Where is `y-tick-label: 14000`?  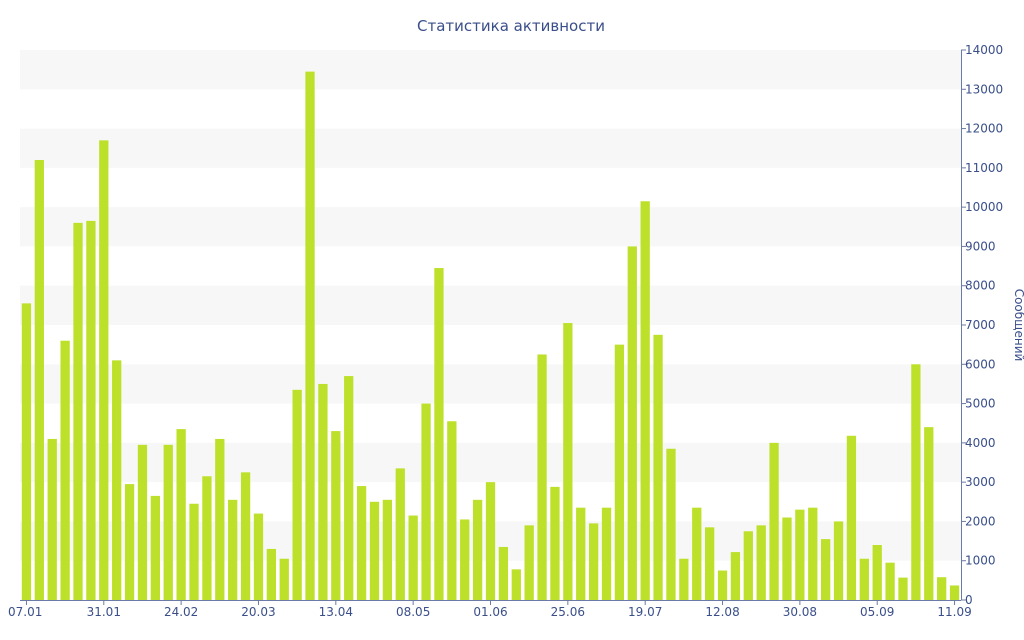
y-tick-label: 14000 is located at coordinates (984, 50).